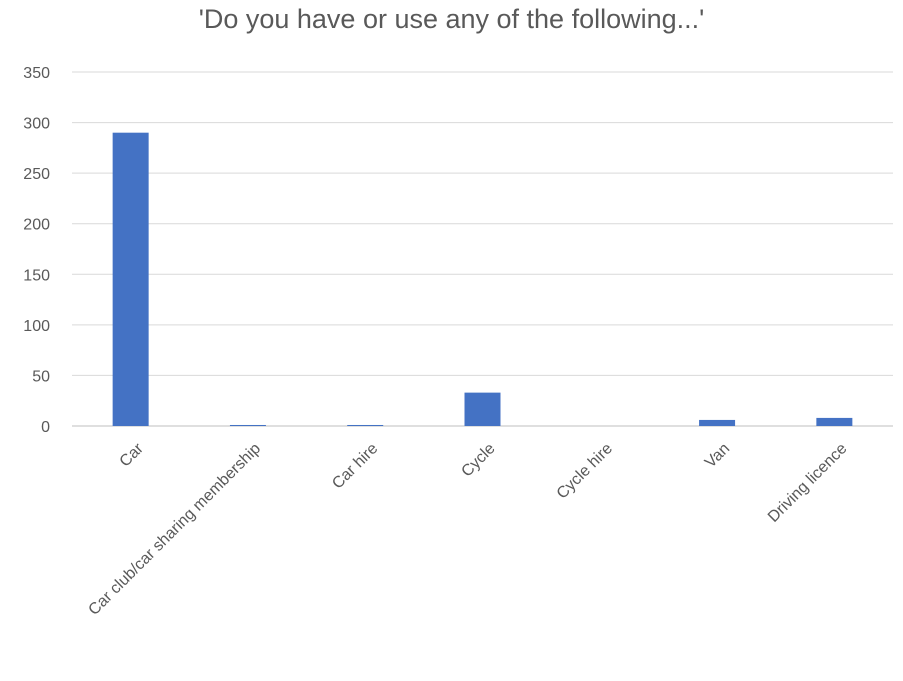 Image resolution: width=903 pixels, height=681 pixels. What do you see at coordinates (36, 73) in the screenshot?
I see `y-tick-label: 350` at bounding box center [36, 73].